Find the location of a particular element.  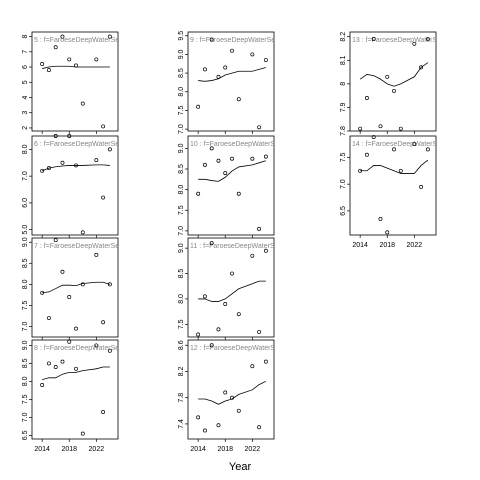

y-tick-label: 7.5 is located at coordinates (343, 157).